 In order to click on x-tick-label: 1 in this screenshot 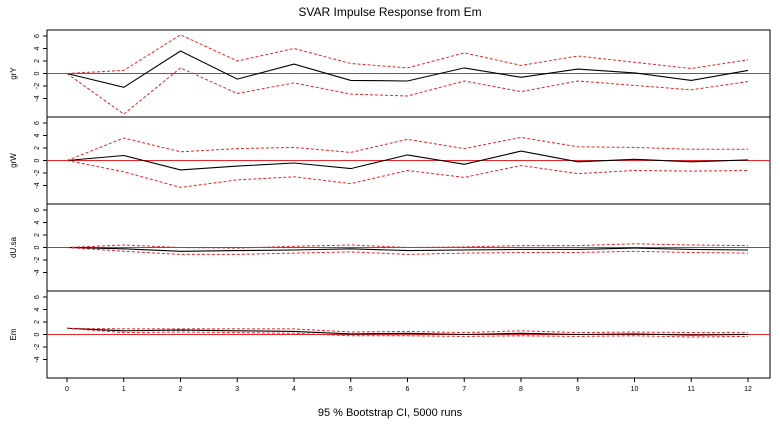, I will do `click(124, 389)`.